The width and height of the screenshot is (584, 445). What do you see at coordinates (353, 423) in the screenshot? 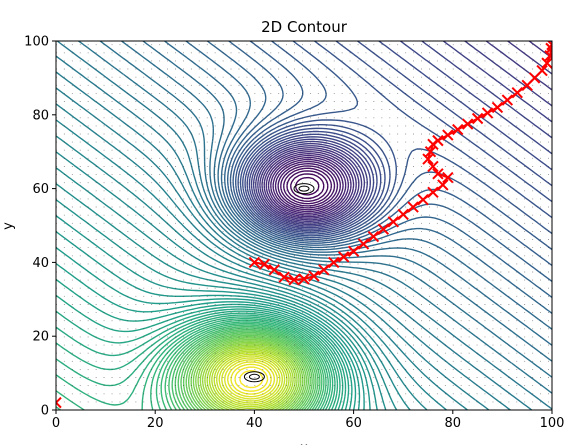
I see `x-tick-label: 60` at bounding box center [353, 423].